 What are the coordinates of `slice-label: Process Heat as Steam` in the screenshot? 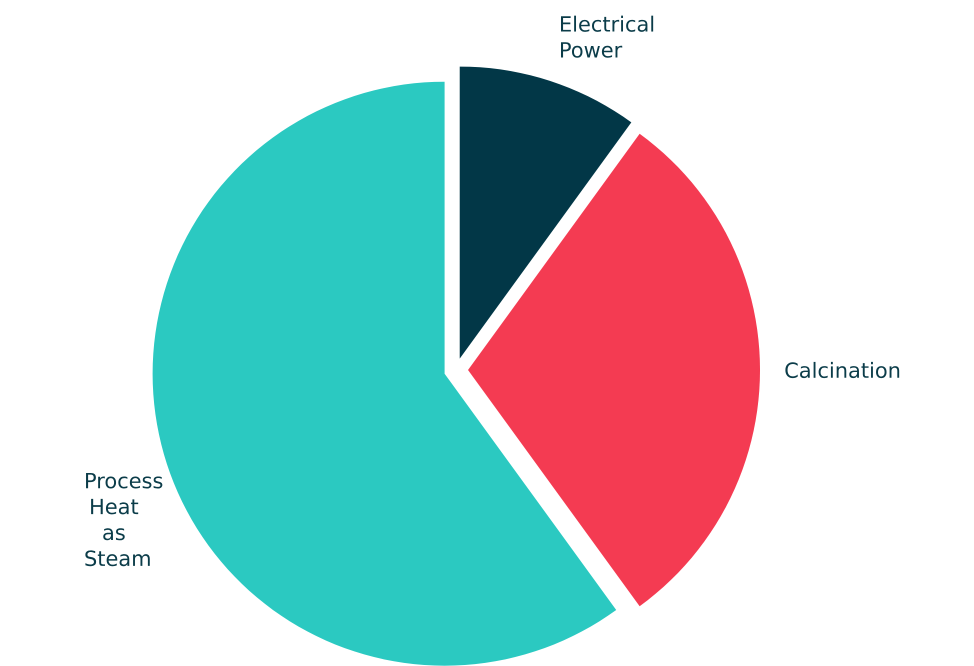 It's located at (123, 519).